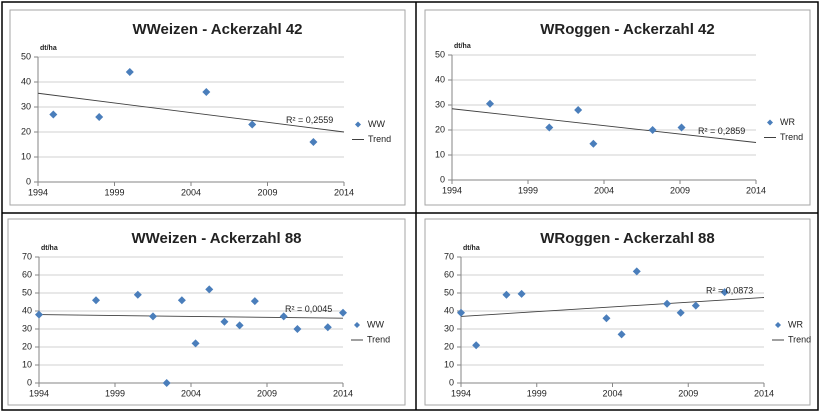 Image resolution: width=820 pixels, height=412 pixels. I want to click on chart-title: WRoggen - Ackerzahl 88, so click(627, 238).